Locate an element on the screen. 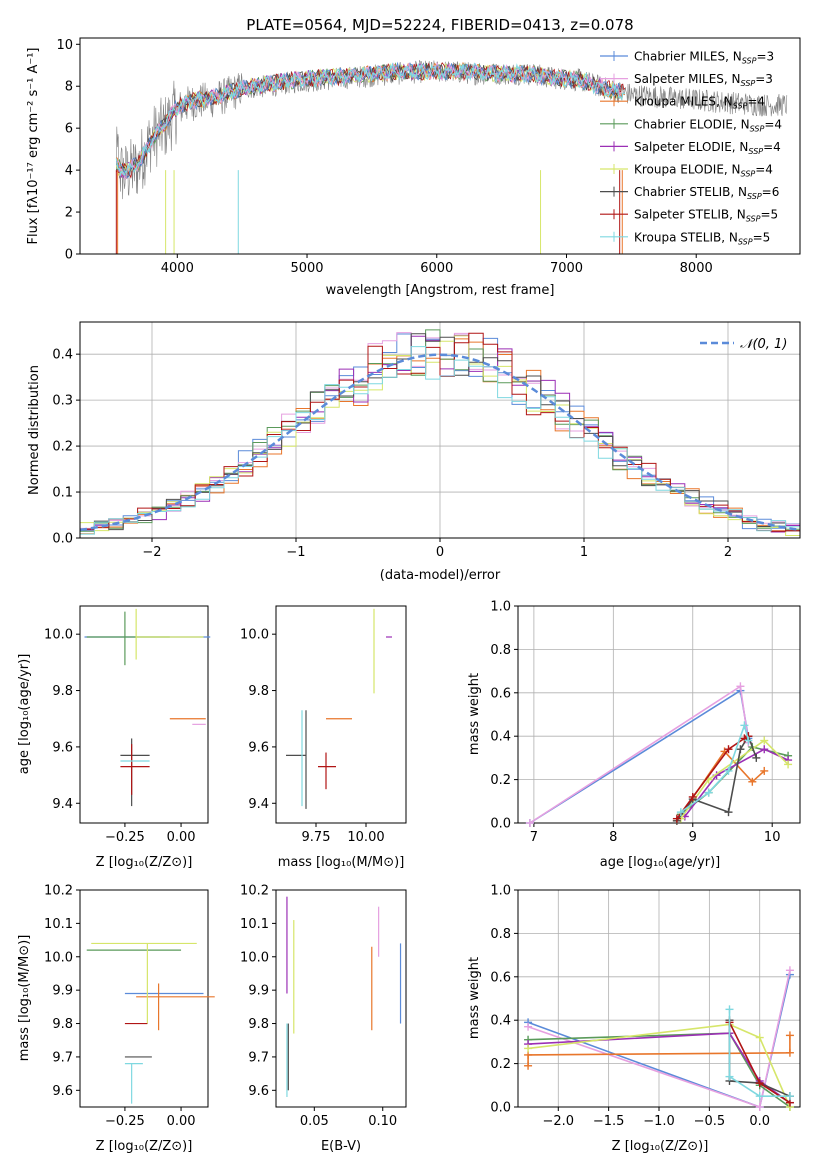  residuals-ytick-label: 0.3 is located at coordinates (62, 401).